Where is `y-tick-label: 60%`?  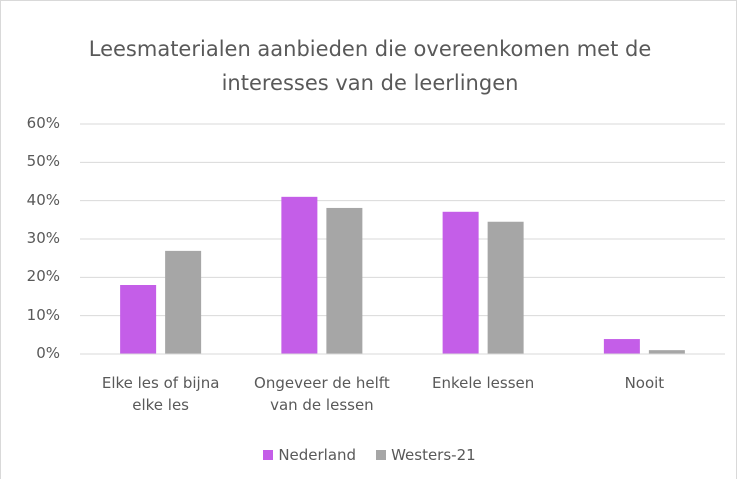 y-tick-label: 60% is located at coordinates (43, 123).